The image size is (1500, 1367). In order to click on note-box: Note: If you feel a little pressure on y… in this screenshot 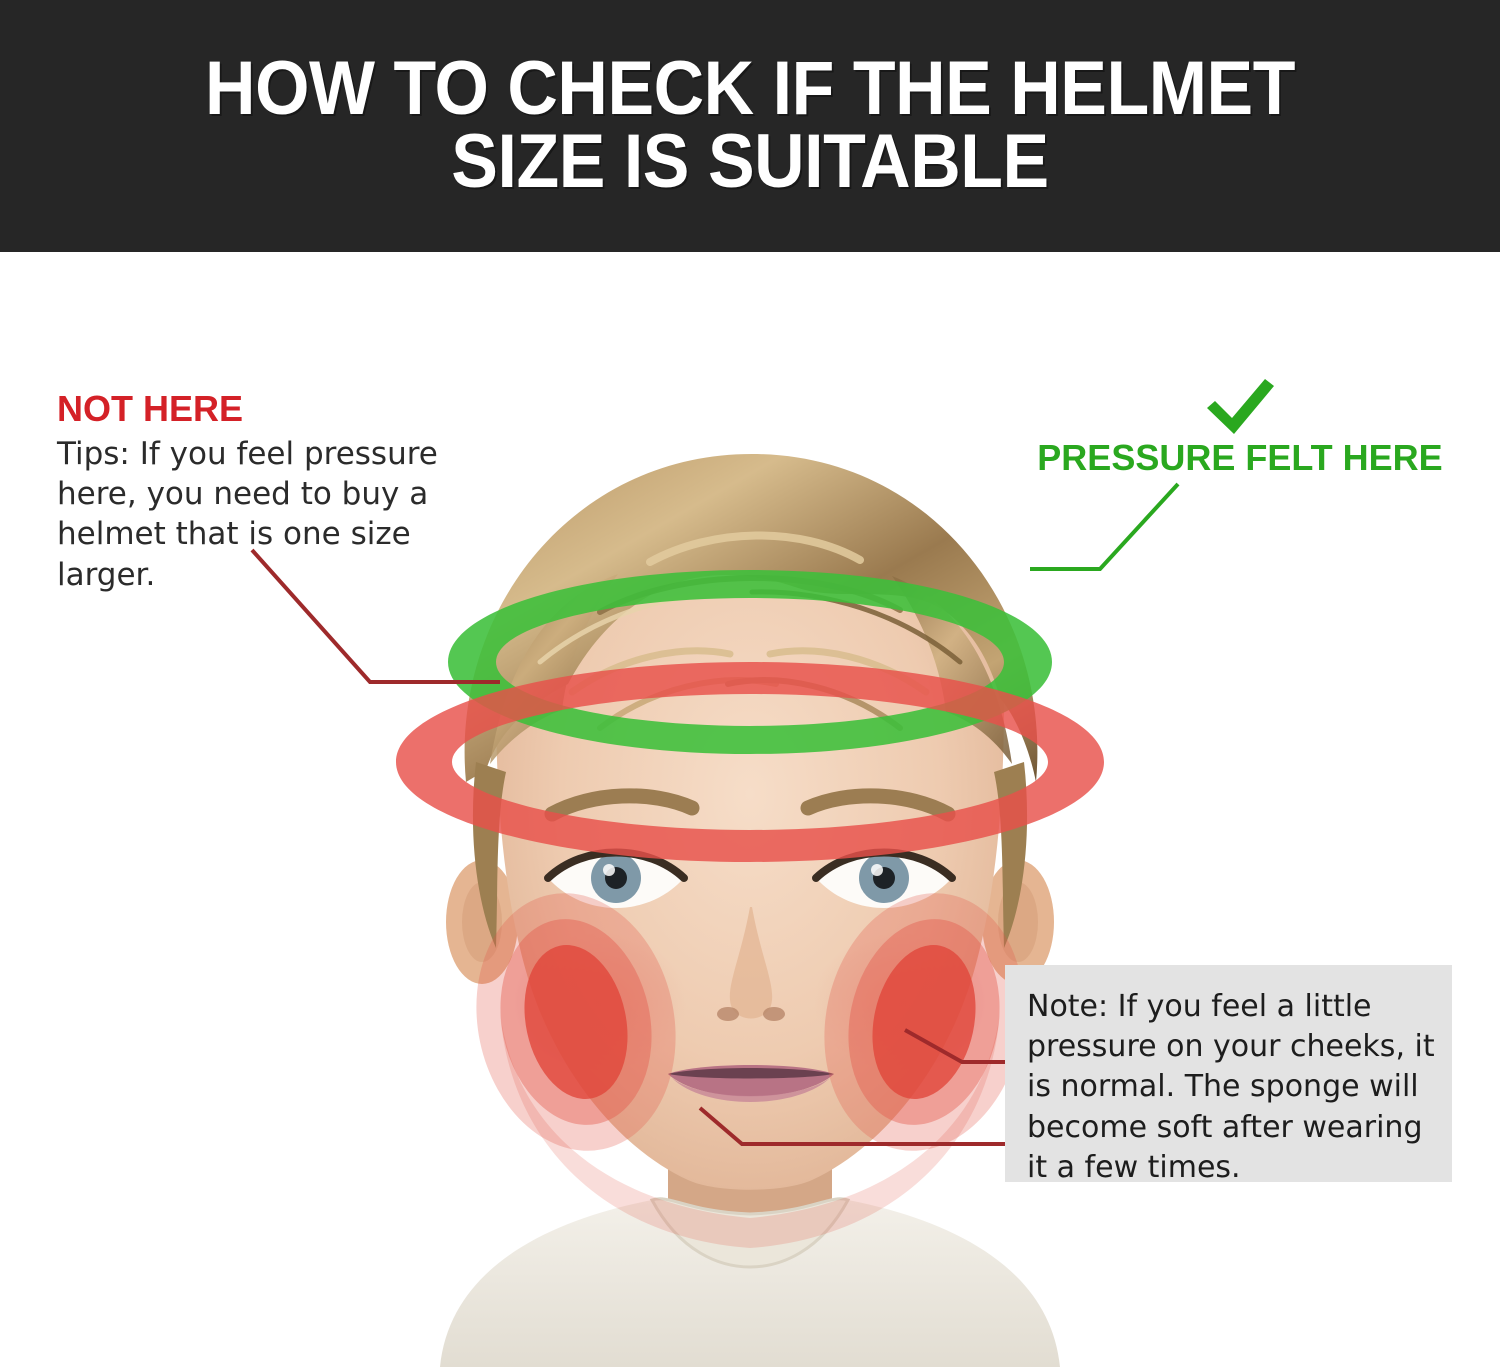, I will do `click(1228, 1075)`.